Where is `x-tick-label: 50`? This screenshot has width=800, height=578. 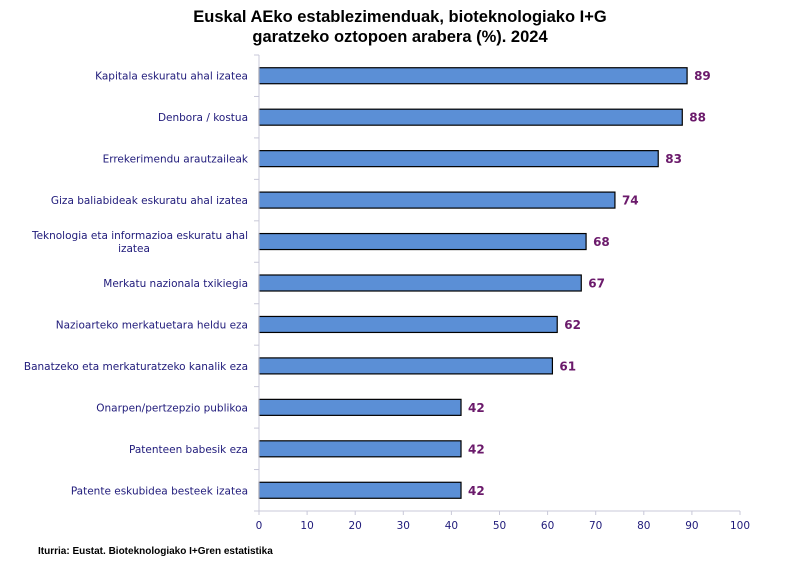
x-tick-label: 50 is located at coordinates (499, 526).